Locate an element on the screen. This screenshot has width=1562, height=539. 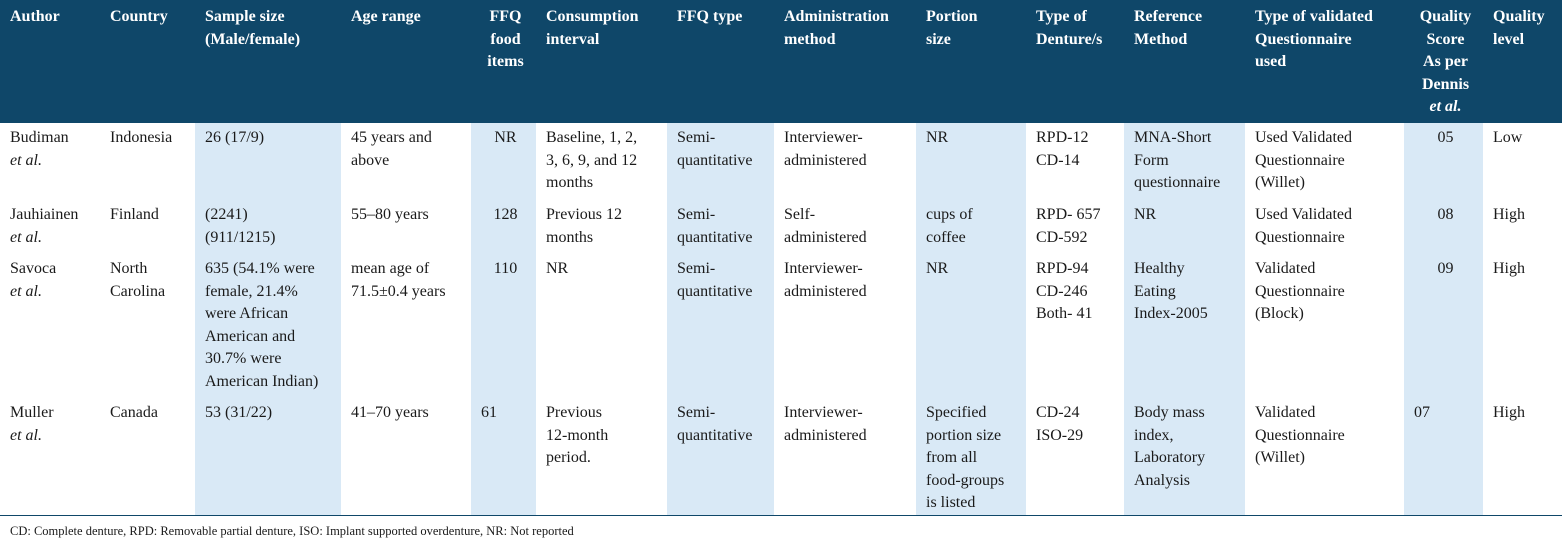
cell-age: mean age of 71.5±0.4 years is located at coordinates (398, 280).